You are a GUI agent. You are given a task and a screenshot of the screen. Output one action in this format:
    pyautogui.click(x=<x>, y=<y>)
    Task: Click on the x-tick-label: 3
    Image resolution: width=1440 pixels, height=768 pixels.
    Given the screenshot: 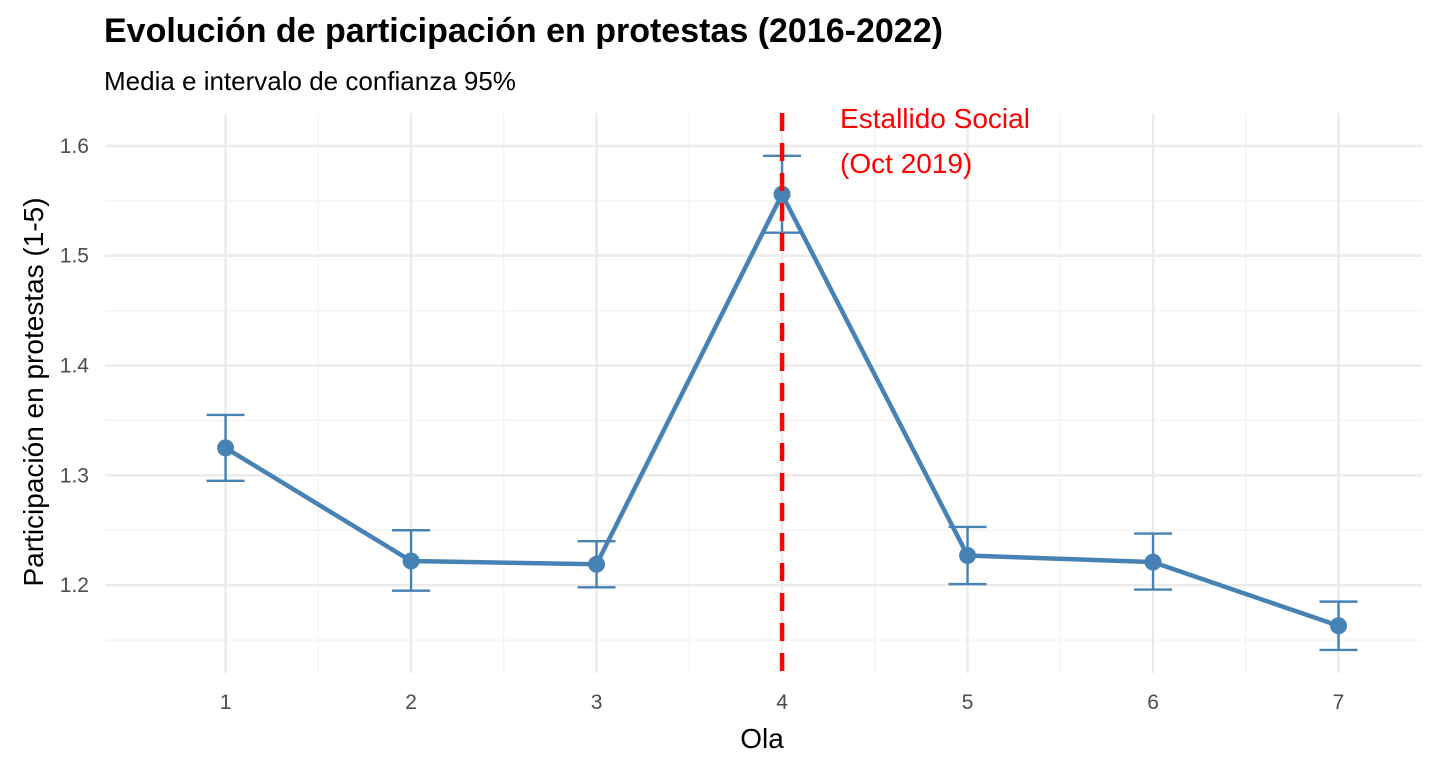 What is the action you would take?
    pyautogui.click(x=597, y=702)
    